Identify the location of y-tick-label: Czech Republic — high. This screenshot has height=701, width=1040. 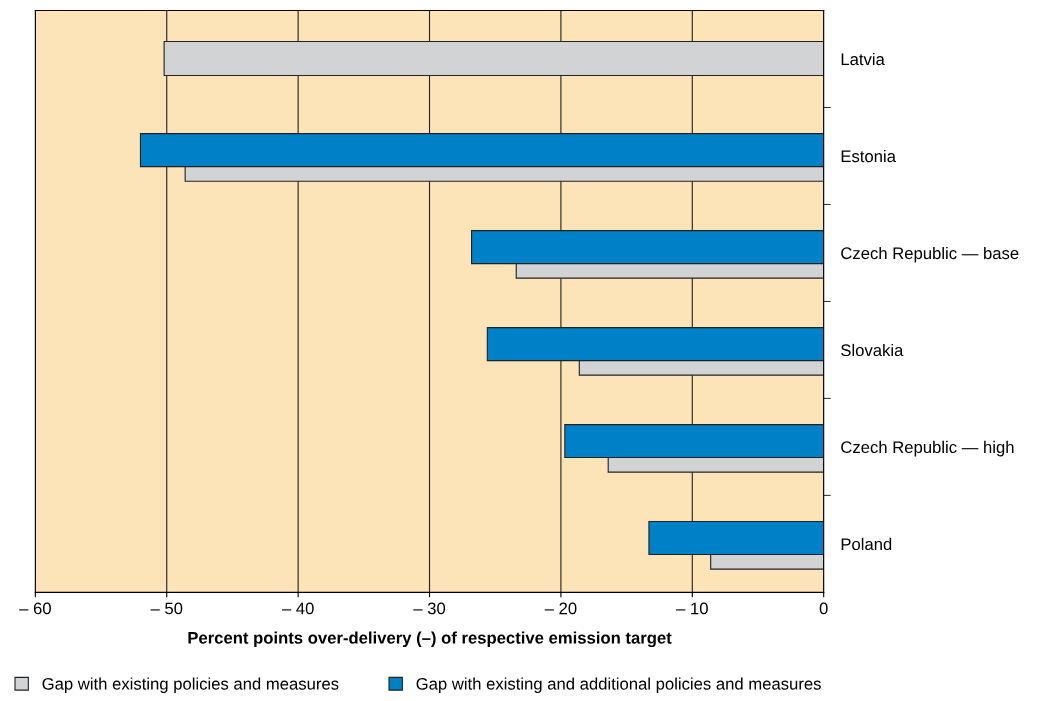
(927, 448).